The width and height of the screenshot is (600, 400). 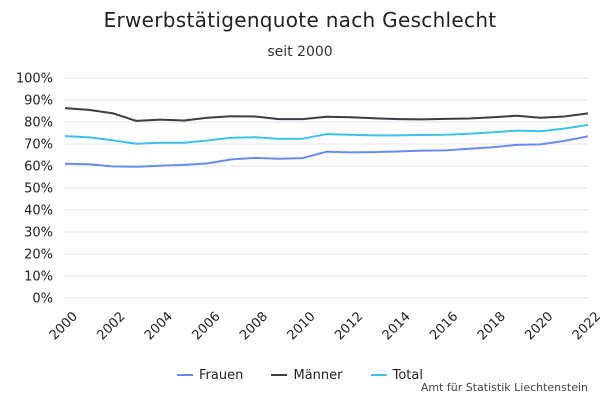 I want to click on y-tick-label: 90%, so click(x=38, y=101).